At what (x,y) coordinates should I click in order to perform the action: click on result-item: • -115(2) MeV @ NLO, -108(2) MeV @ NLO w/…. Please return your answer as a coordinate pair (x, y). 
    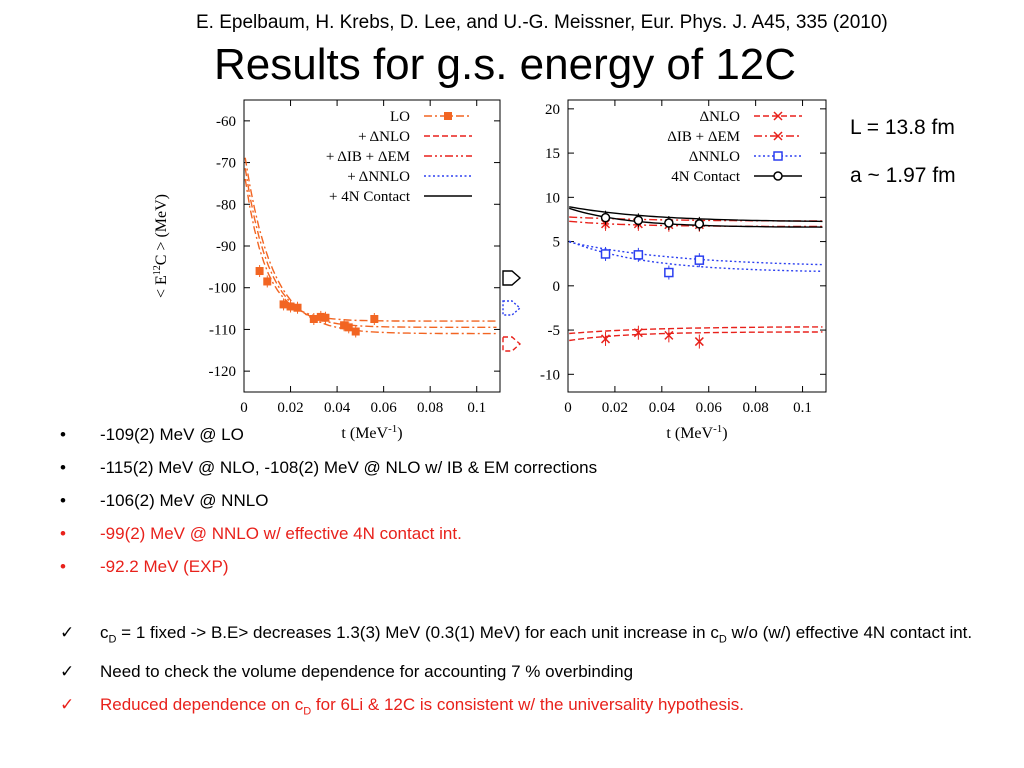
    Looking at the image, I should click on (530, 473).